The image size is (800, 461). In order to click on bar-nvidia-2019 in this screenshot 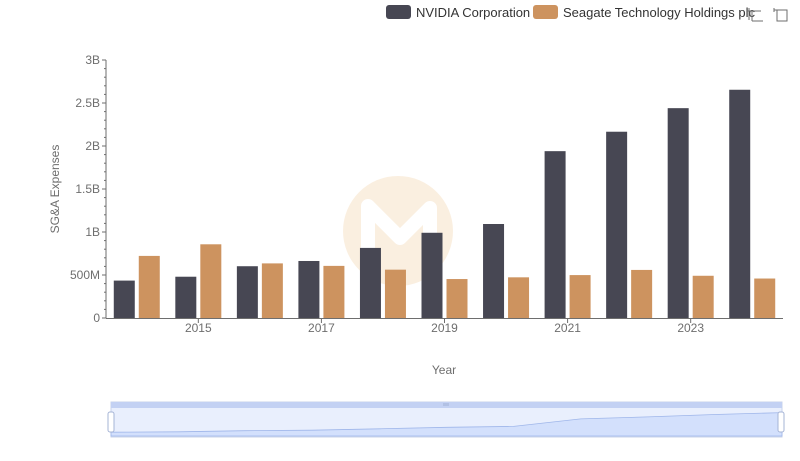, I will do `click(432, 275)`.